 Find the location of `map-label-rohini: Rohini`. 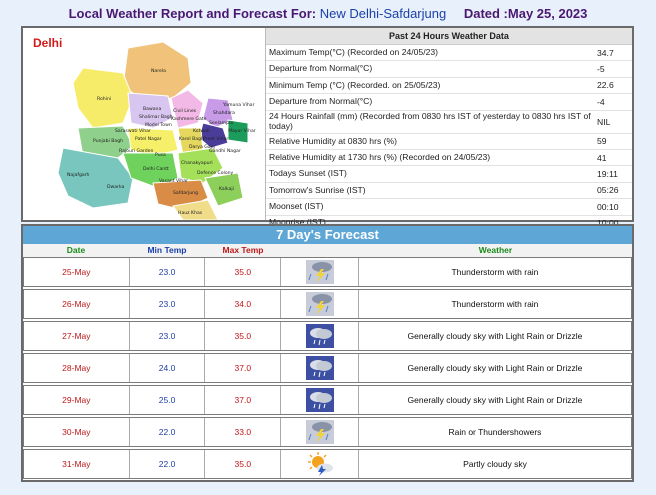

map-label-rohini: Rohini is located at coordinates (104, 99).